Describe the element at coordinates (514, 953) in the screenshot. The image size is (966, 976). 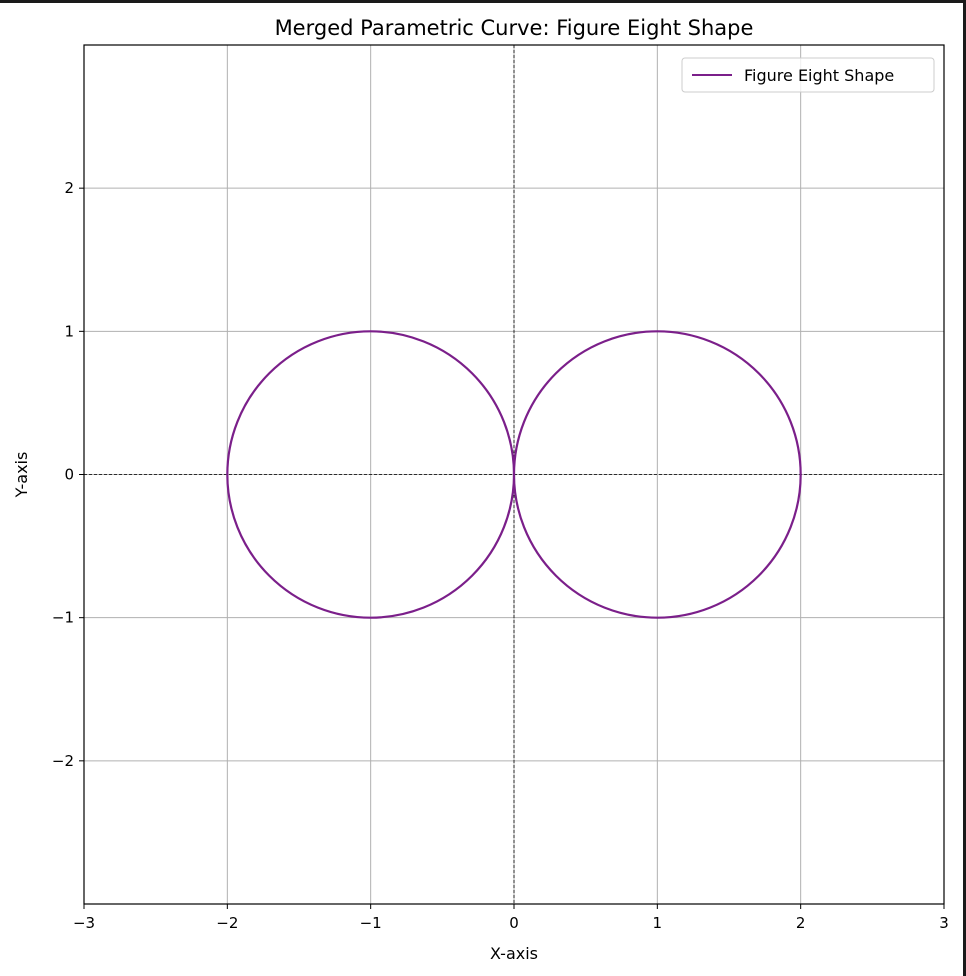
I see `x-axis-label: X-axis` at that location.